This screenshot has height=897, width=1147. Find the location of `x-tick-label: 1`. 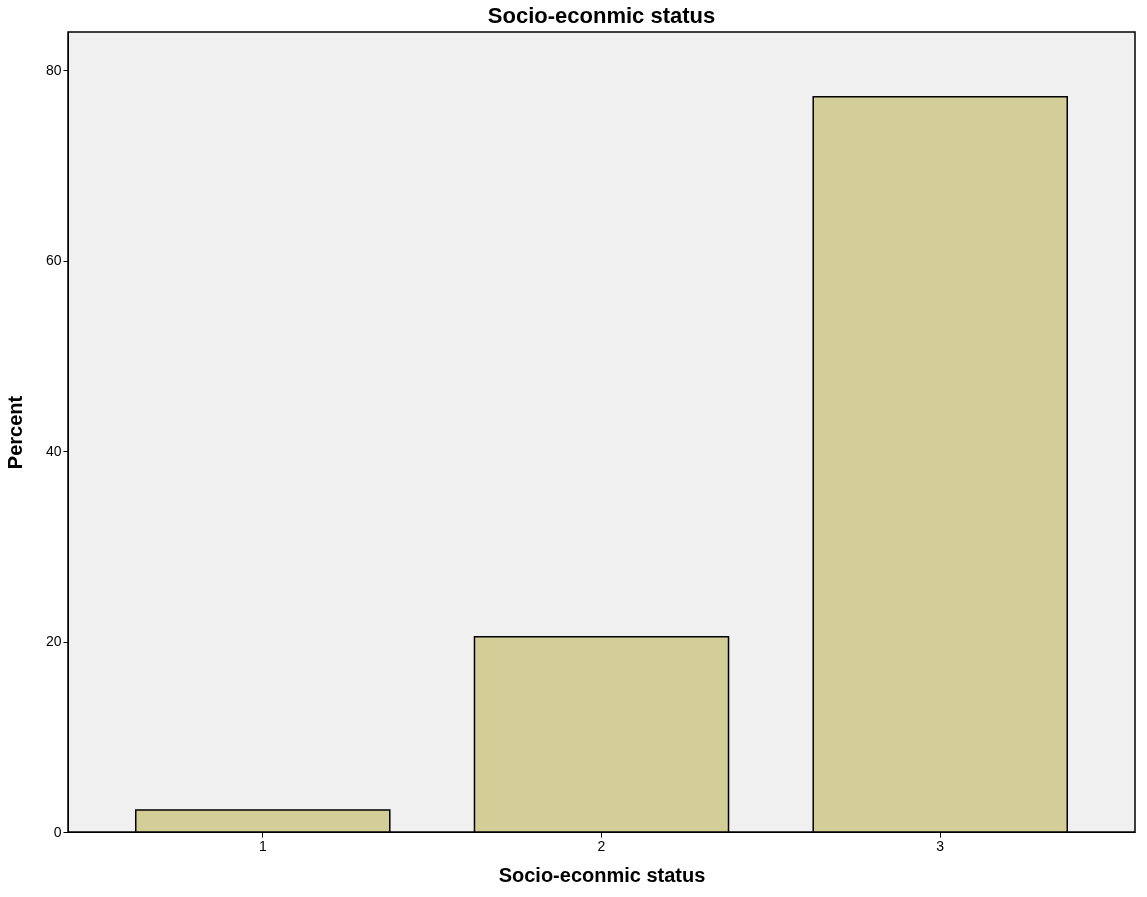

x-tick-label: 1 is located at coordinates (262, 845).